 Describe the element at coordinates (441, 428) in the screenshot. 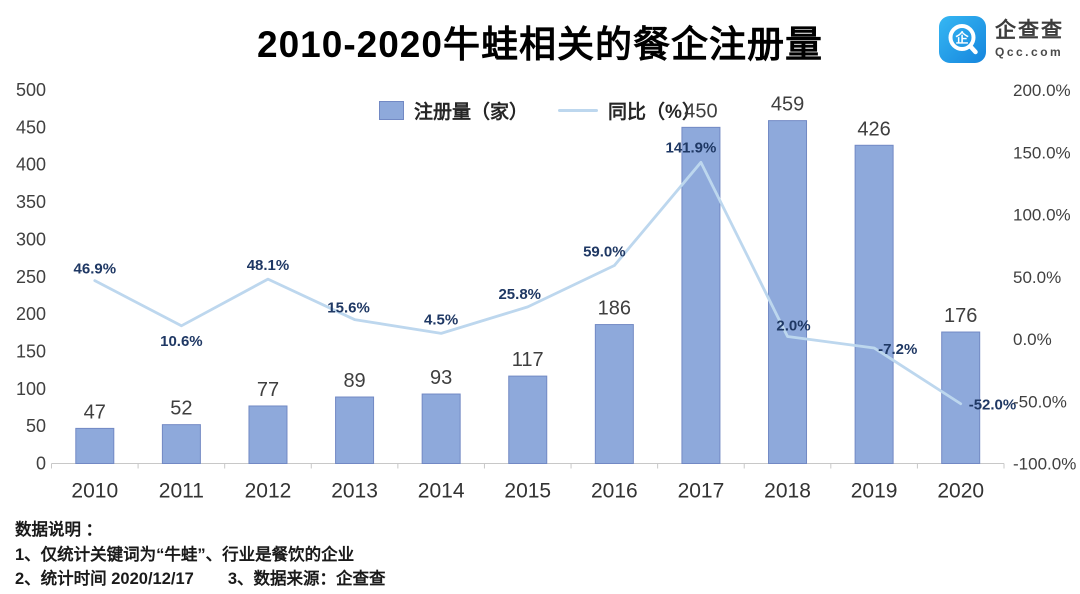

I see `bar-2014` at that location.